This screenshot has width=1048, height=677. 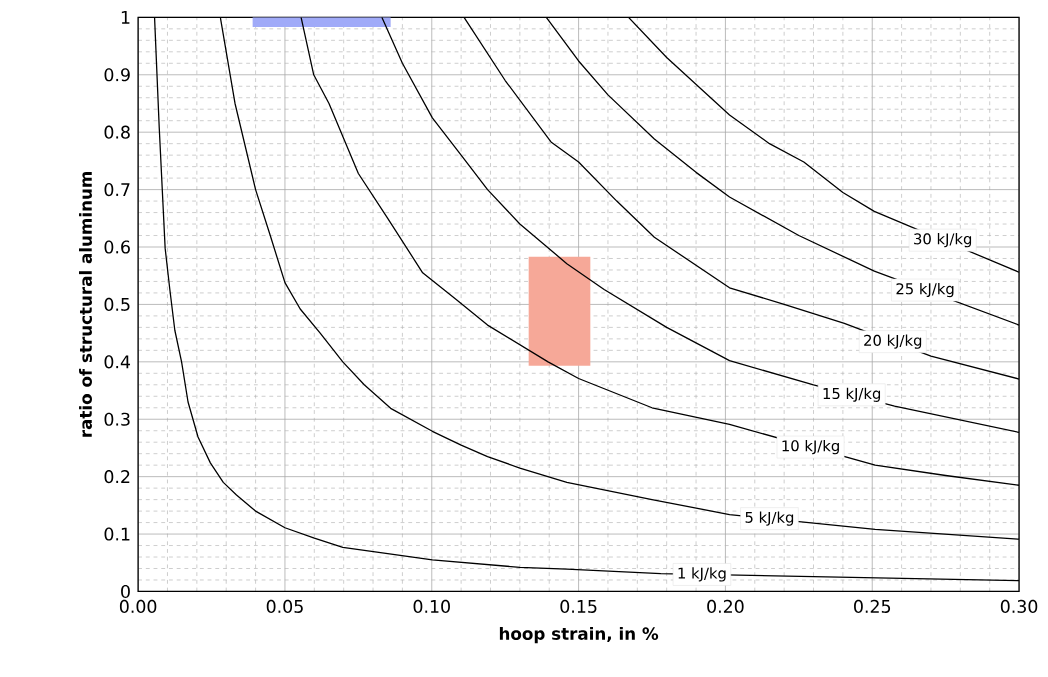 I want to click on y-tick-label: 0.6, so click(x=117, y=247).